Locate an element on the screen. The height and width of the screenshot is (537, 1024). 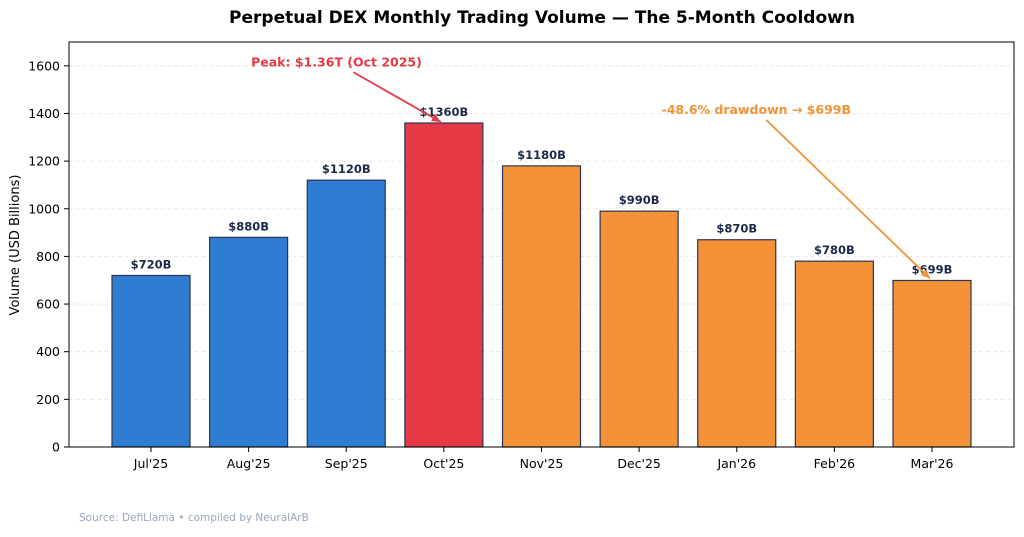
data-label: $699B is located at coordinates (932, 269).